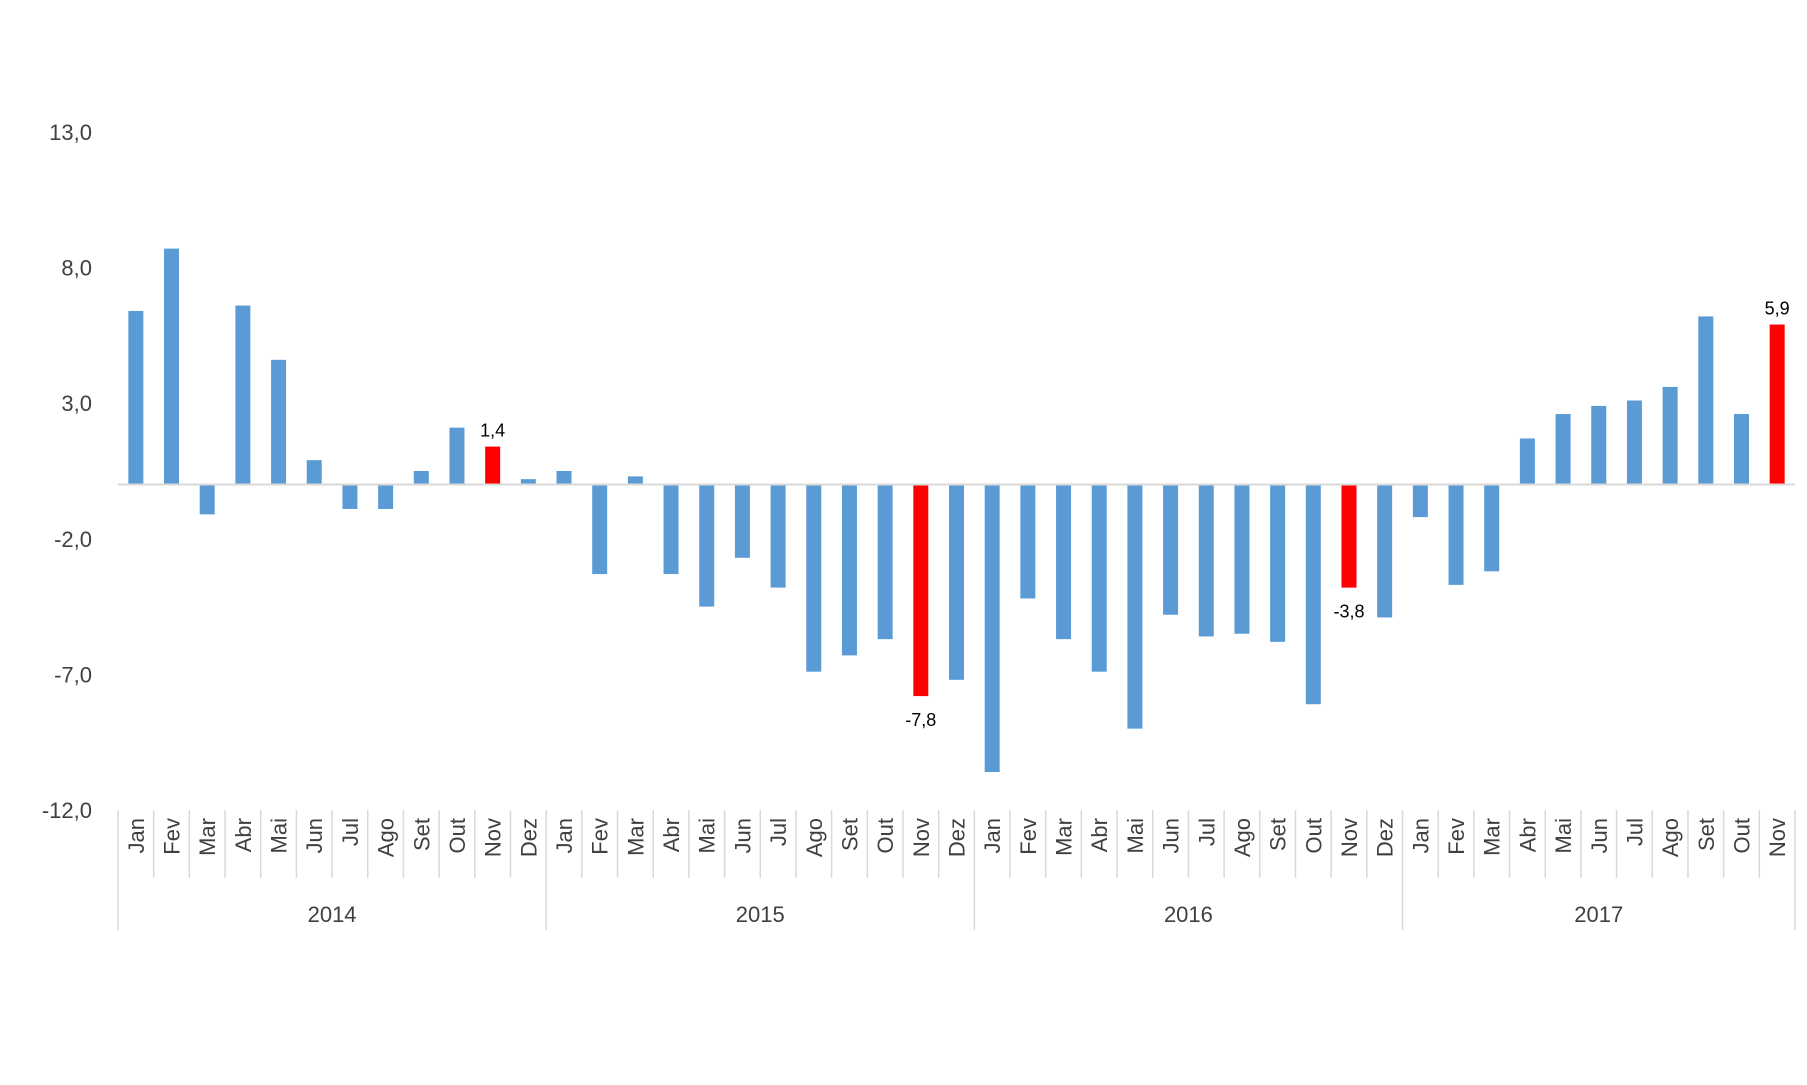  I want to click on bar-2016-mai, so click(1135, 606).